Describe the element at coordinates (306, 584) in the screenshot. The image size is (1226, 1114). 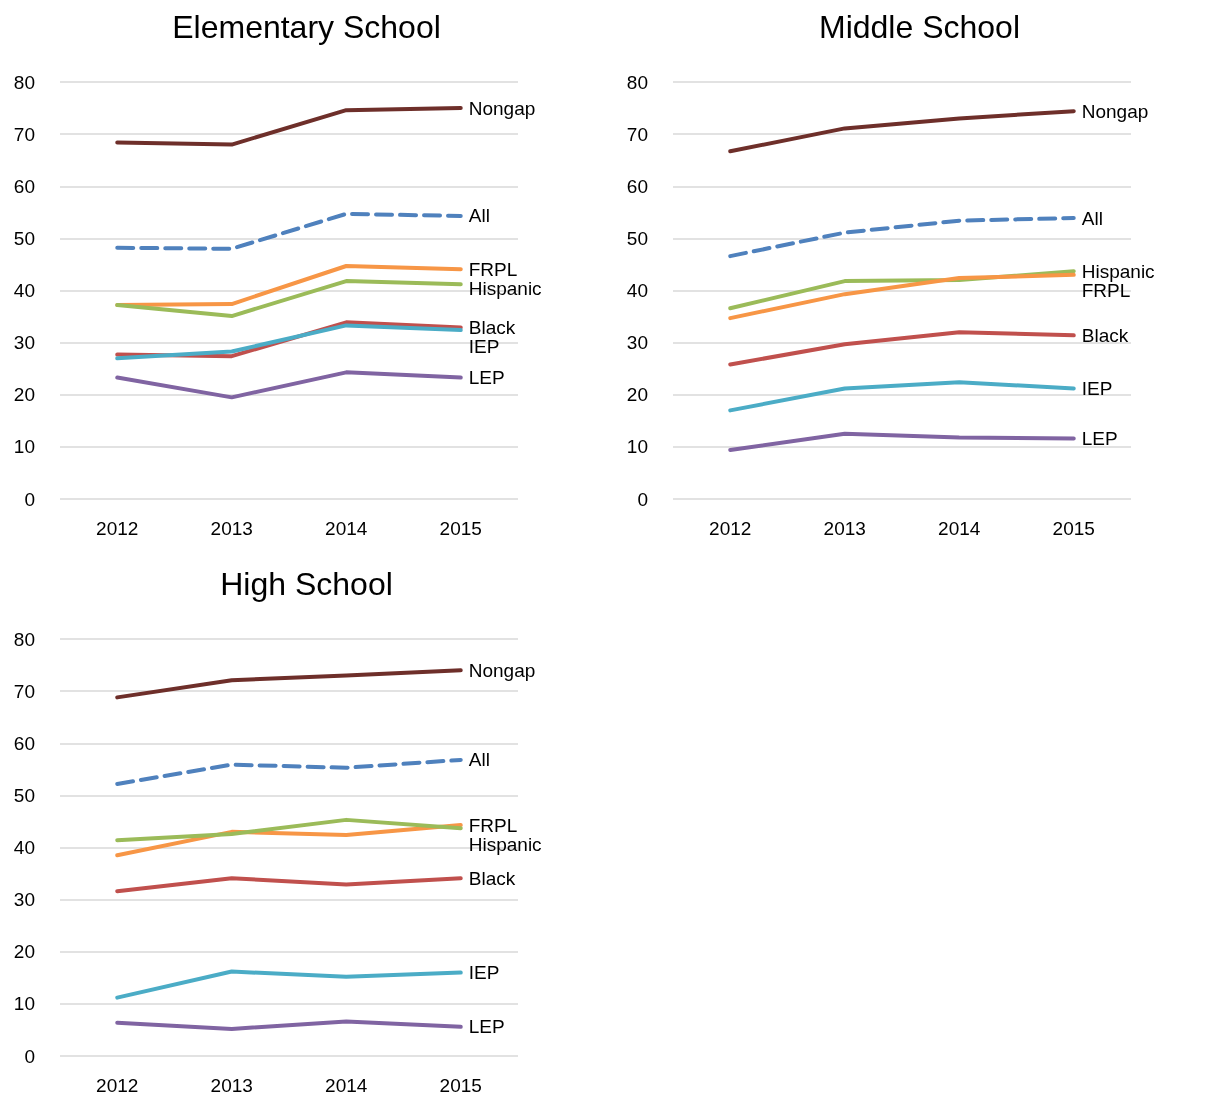
I see `chart-title: High School` at that location.